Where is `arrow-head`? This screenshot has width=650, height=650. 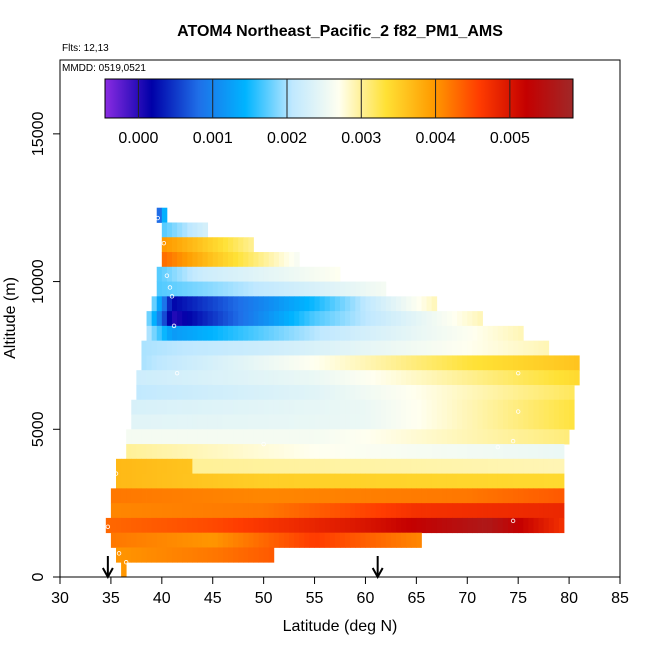
arrow-head is located at coordinates (377, 573).